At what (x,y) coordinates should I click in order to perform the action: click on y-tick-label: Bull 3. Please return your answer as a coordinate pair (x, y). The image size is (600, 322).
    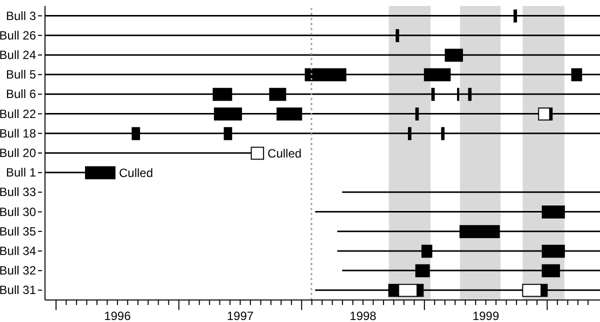
    Looking at the image, I should click on (21, 15).